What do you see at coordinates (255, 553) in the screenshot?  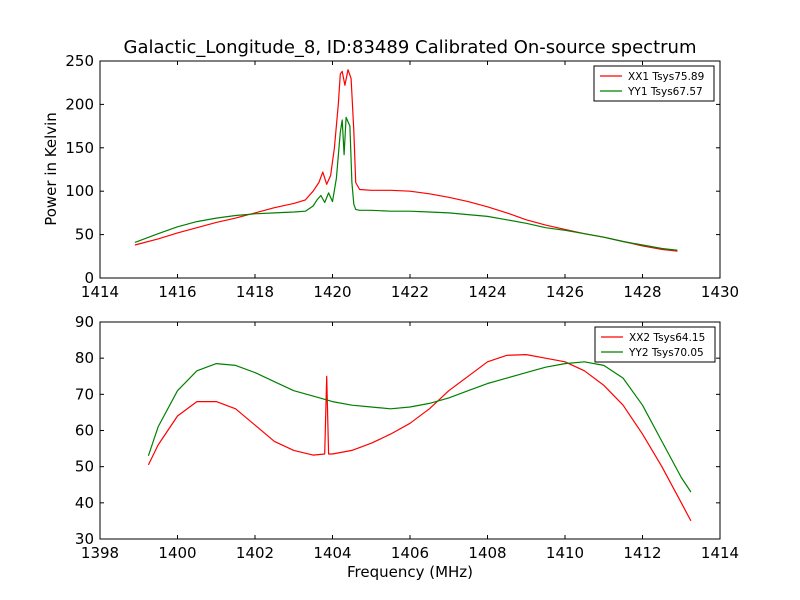 I see `x-tick-label: 1402` at bounding box center [255, 553].